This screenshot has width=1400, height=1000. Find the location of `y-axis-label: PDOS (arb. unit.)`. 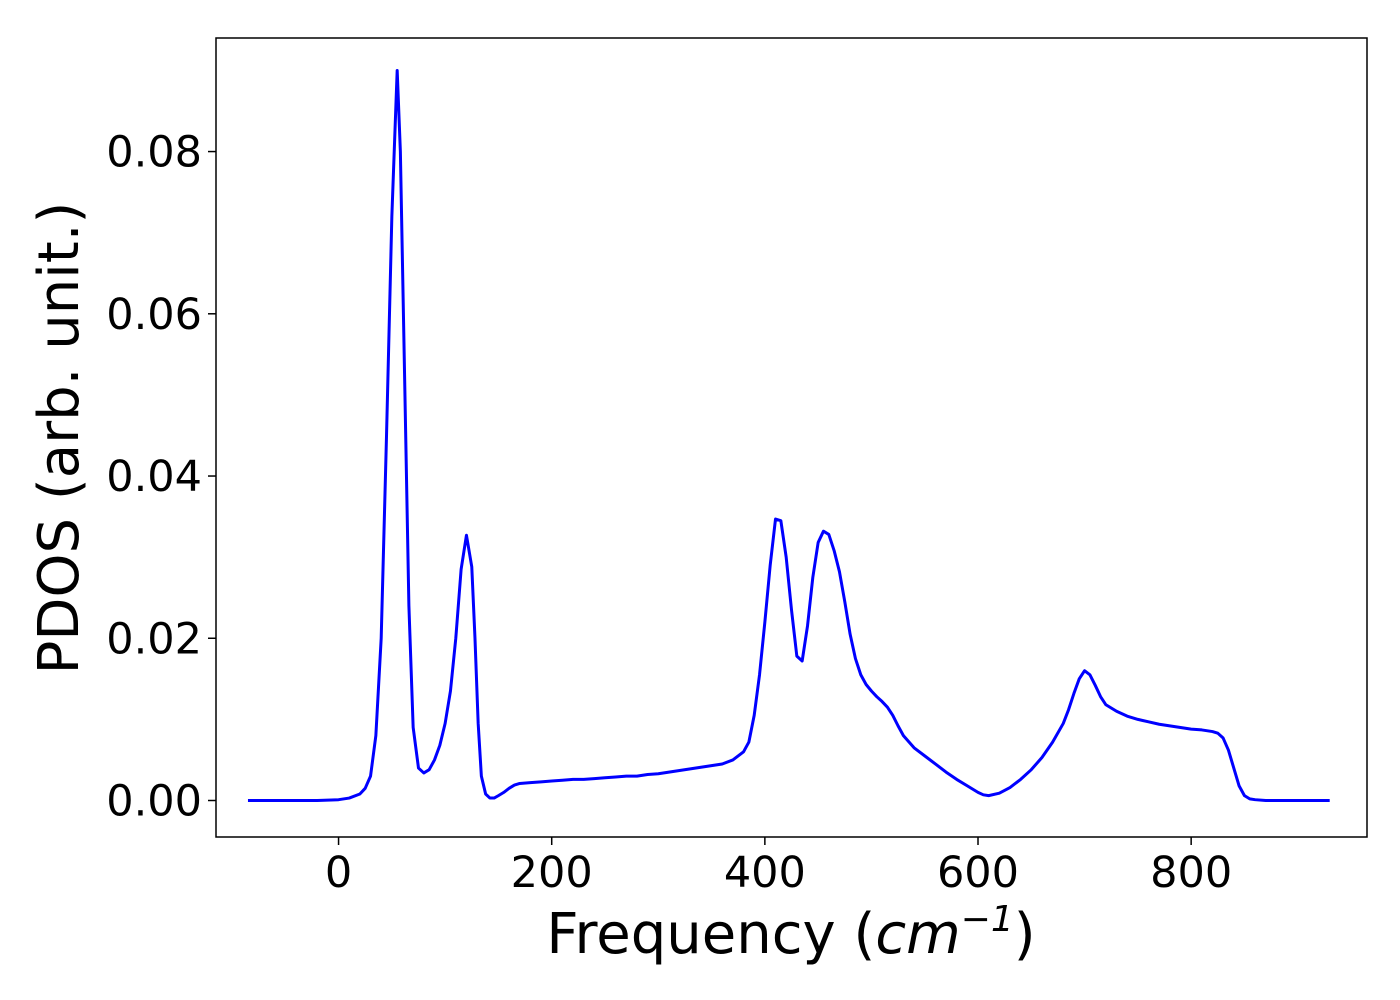

y-axis-label: PDOS (arb. unit.) is located at coordinates (59, 438).